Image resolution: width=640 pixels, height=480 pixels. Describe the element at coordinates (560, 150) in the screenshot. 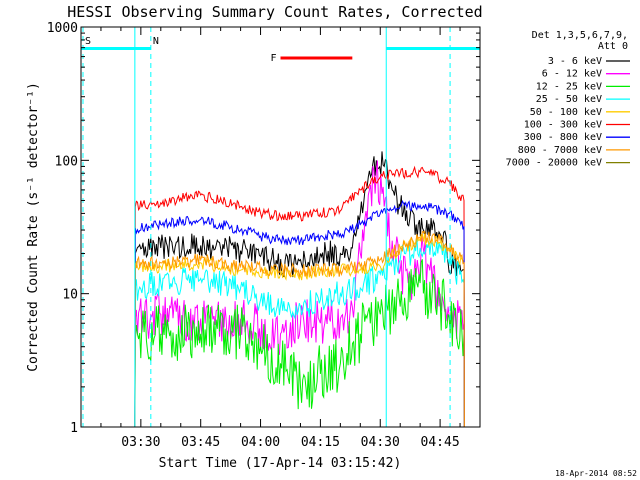

I see `legend-label-7: 800 - 7000 keV` at that location.